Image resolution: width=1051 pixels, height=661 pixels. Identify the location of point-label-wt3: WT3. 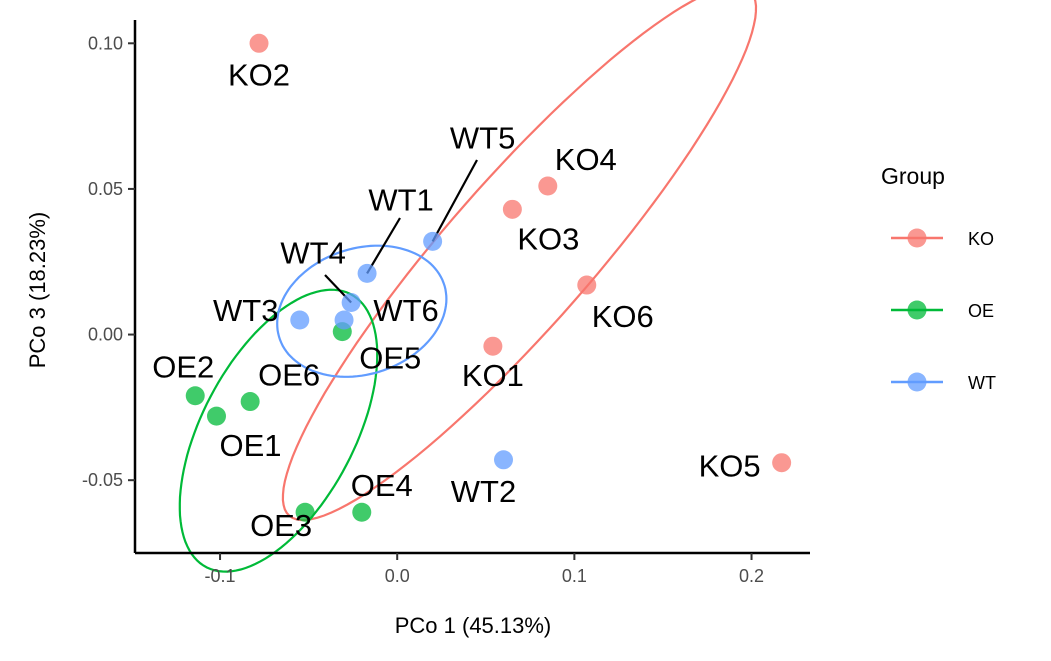
(245, 310).